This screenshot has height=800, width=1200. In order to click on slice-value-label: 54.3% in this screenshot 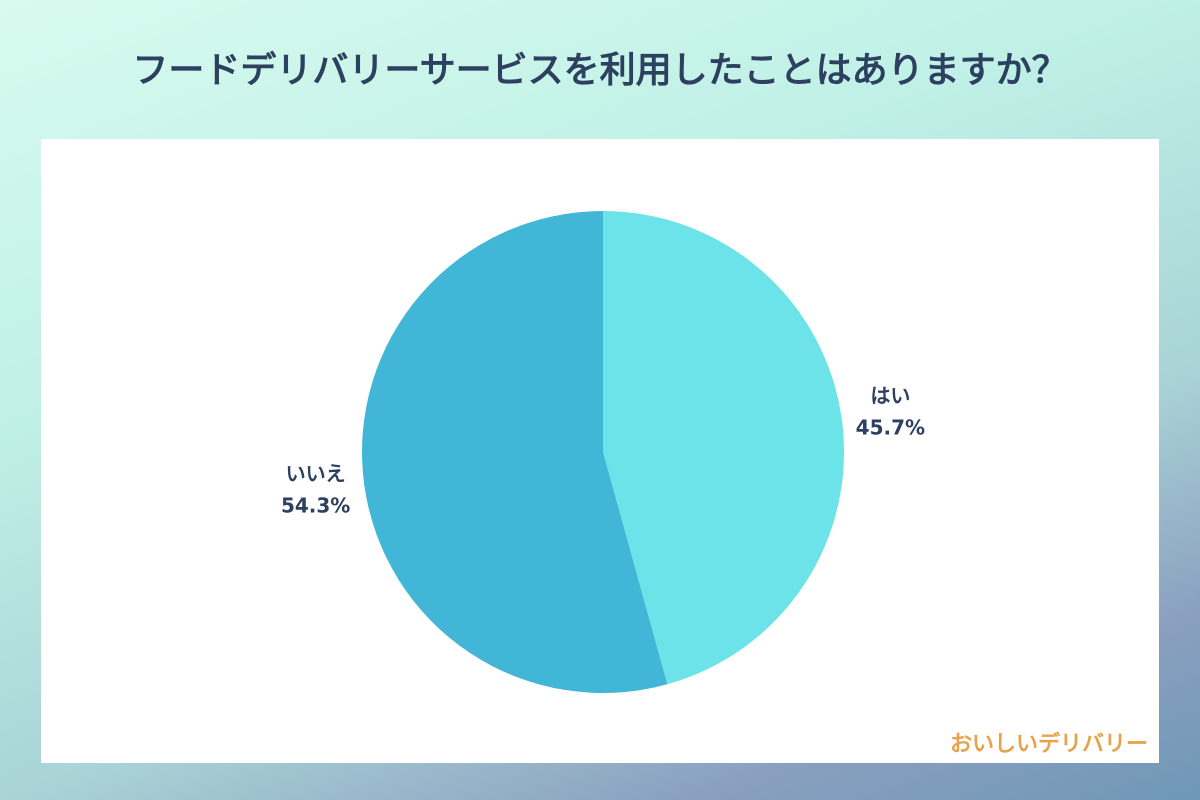, I will do `click(315, 506)`.